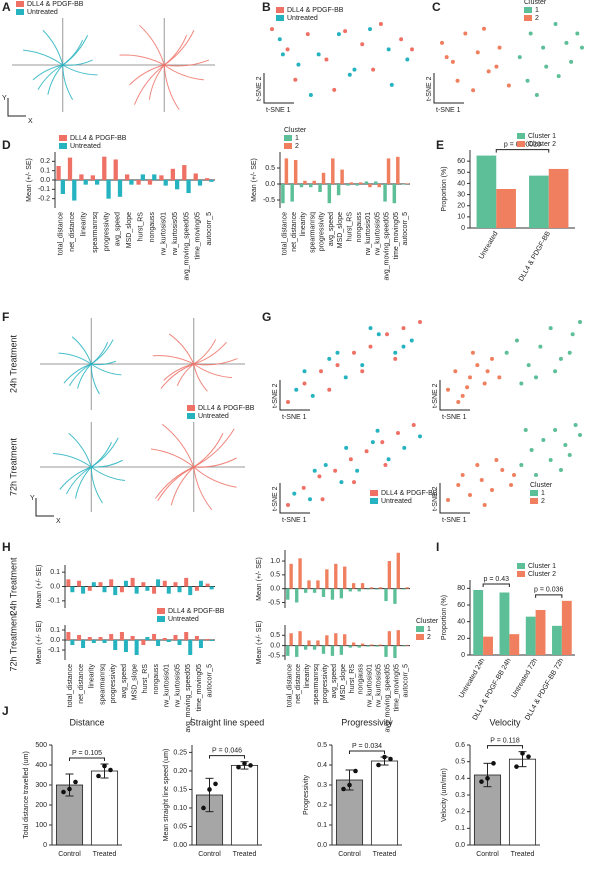 This screenshot has width=589, height=886. Describe the element at coordinates (385, 854) in the screenshot. I see `x-tick-label: Treated` at that location.